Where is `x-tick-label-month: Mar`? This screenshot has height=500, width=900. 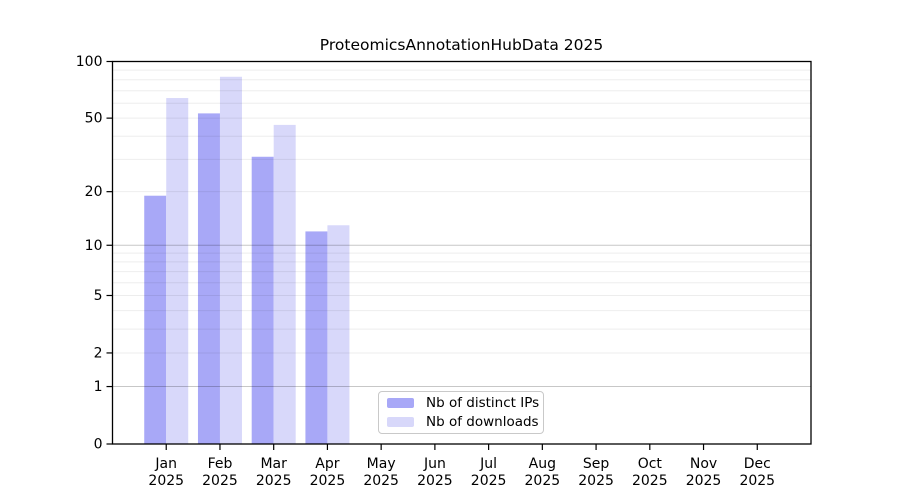 x-tick-label-month: Mar is located at coordinates (273, 464).